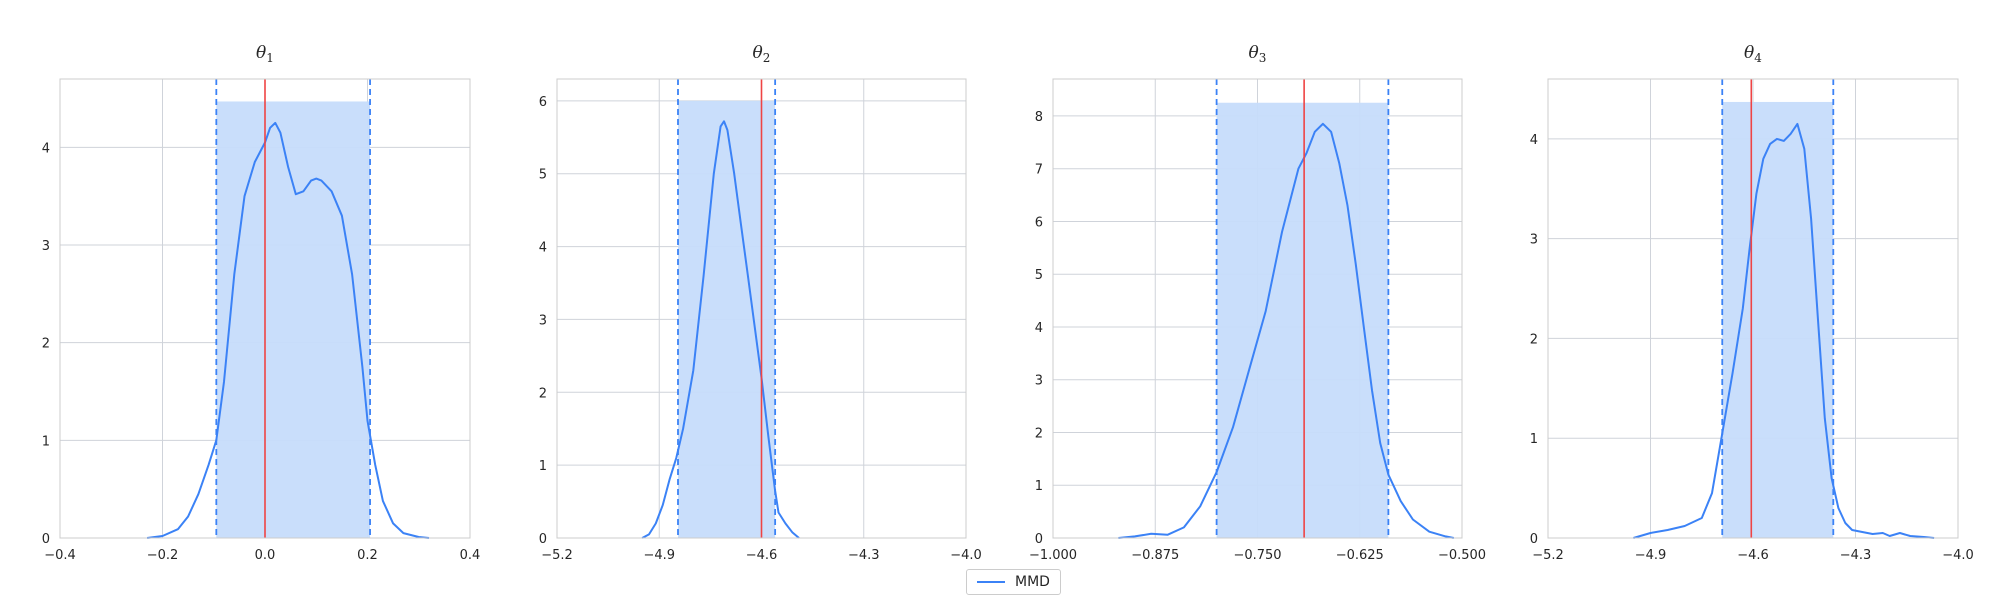 This screenshot has width=2000, height=600. What do you see at coordinates (1039, 170) in the screenshot?
I see `panel-3-y-tick-label-7: 7` at bounding box center [1039, 170].